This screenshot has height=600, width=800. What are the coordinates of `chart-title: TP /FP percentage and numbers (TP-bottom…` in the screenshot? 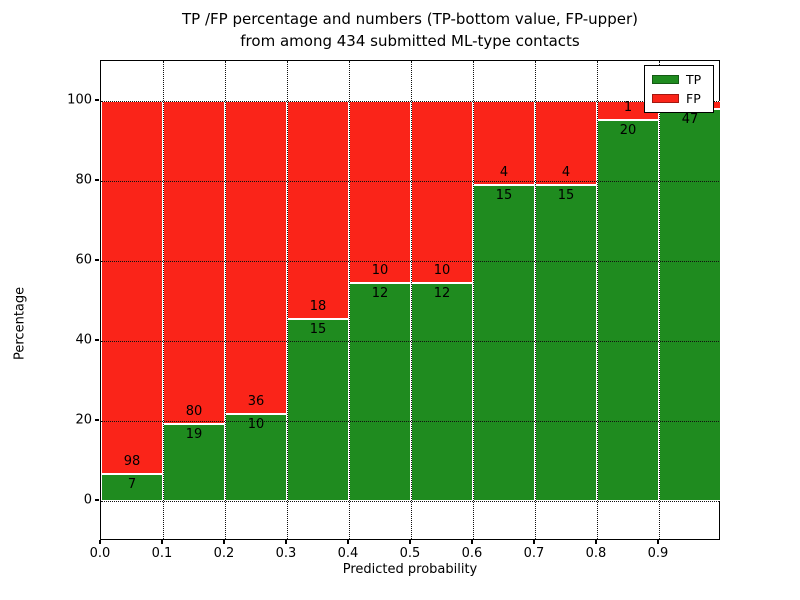 It's located at (410, 30).